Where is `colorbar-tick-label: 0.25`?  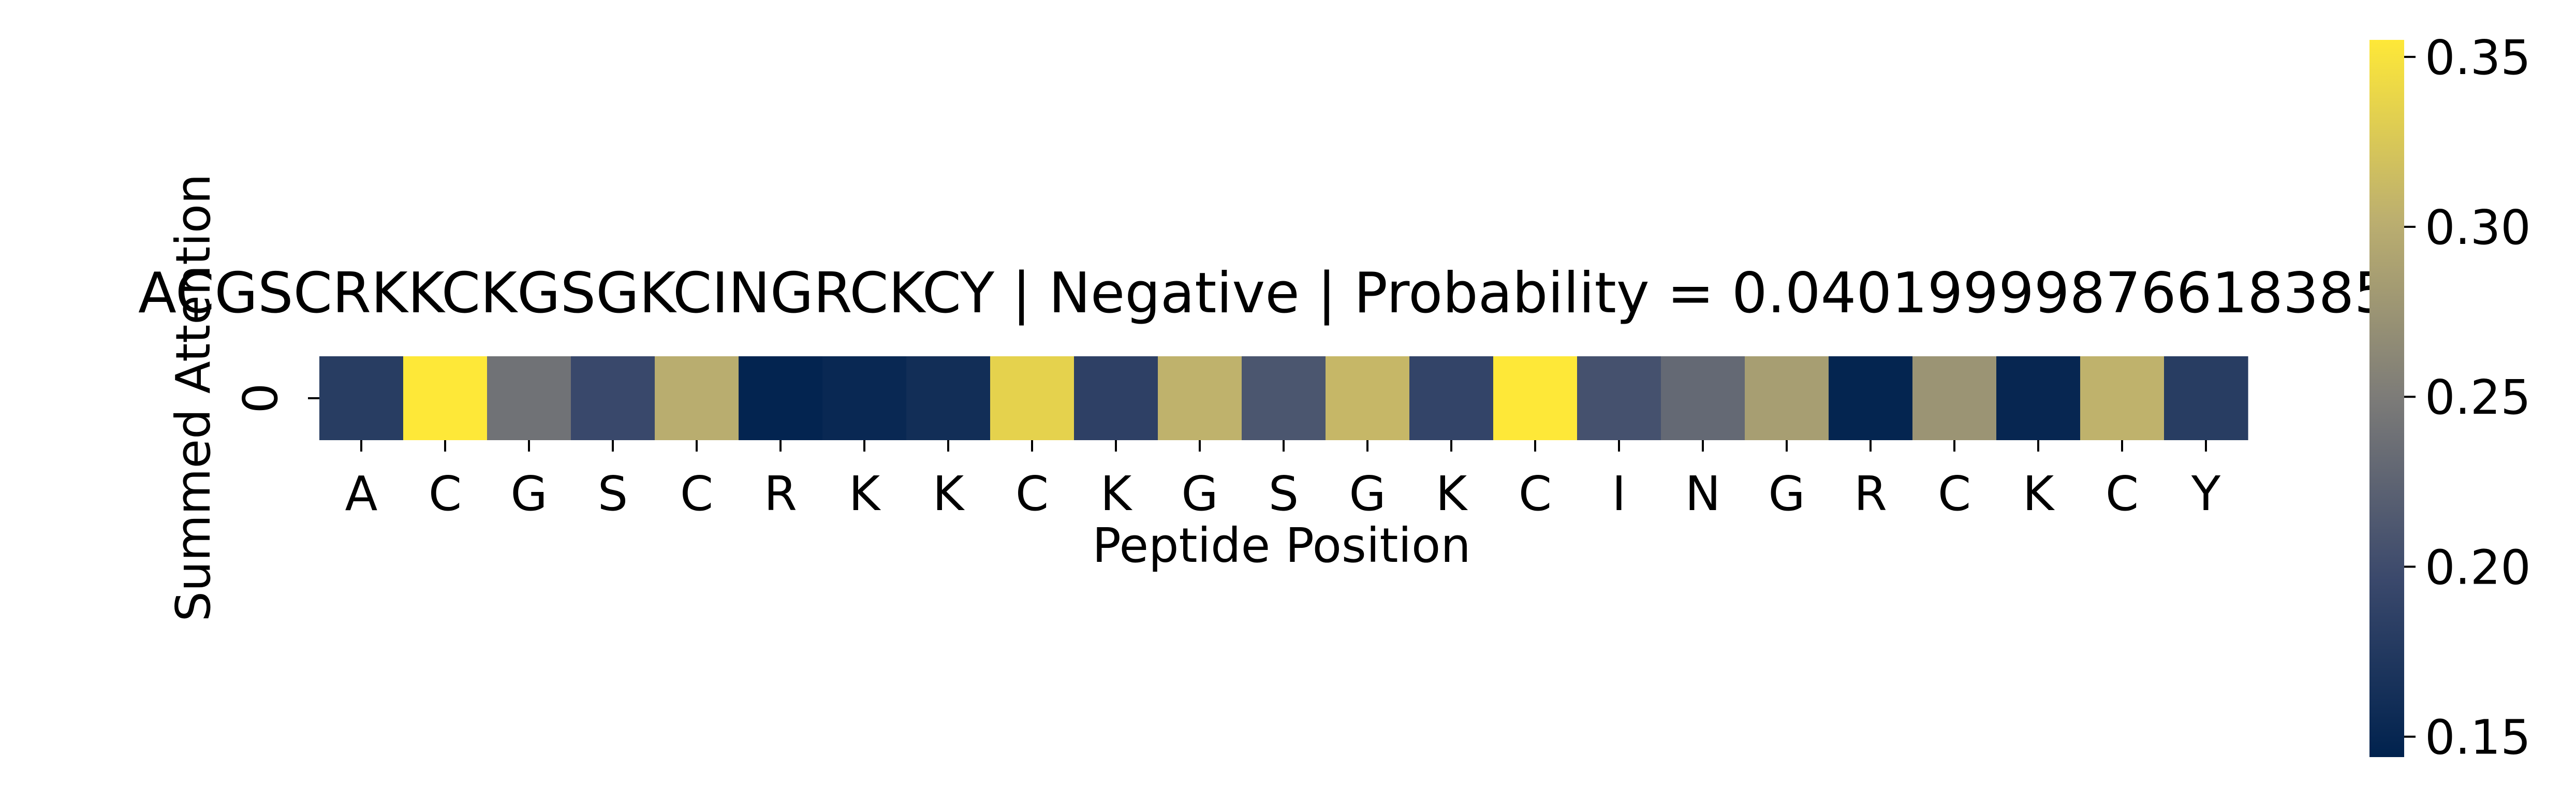
colorbar-tick-label: 0.25 is located at coordinates (2478, 397).